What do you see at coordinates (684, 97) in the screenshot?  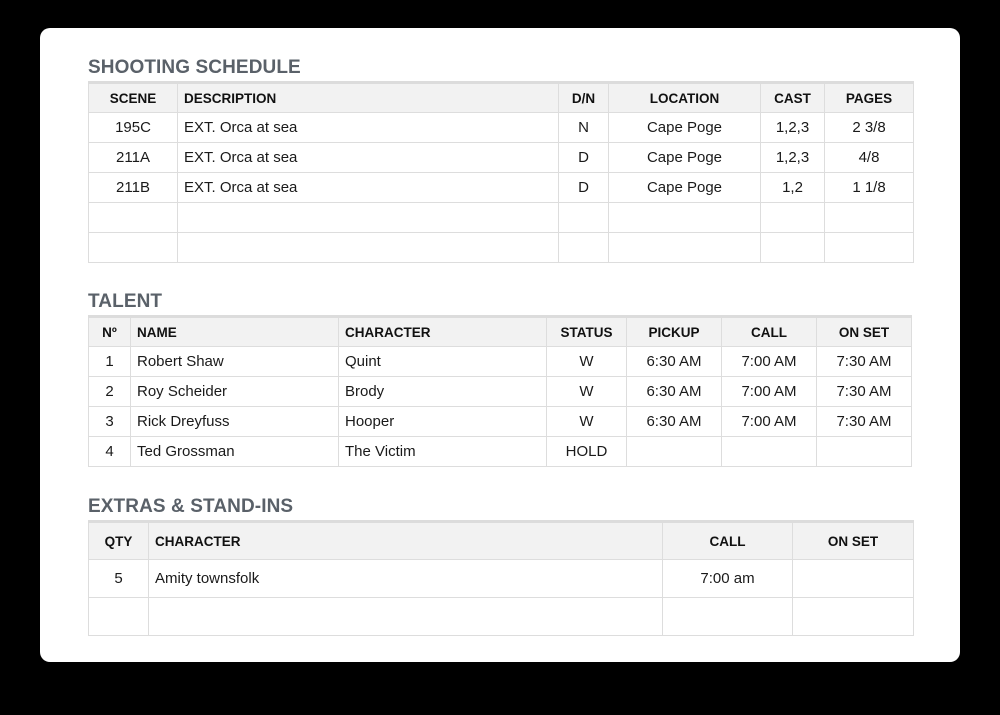 I see `col-location: LOCATION` at bounding box center [684, 97].